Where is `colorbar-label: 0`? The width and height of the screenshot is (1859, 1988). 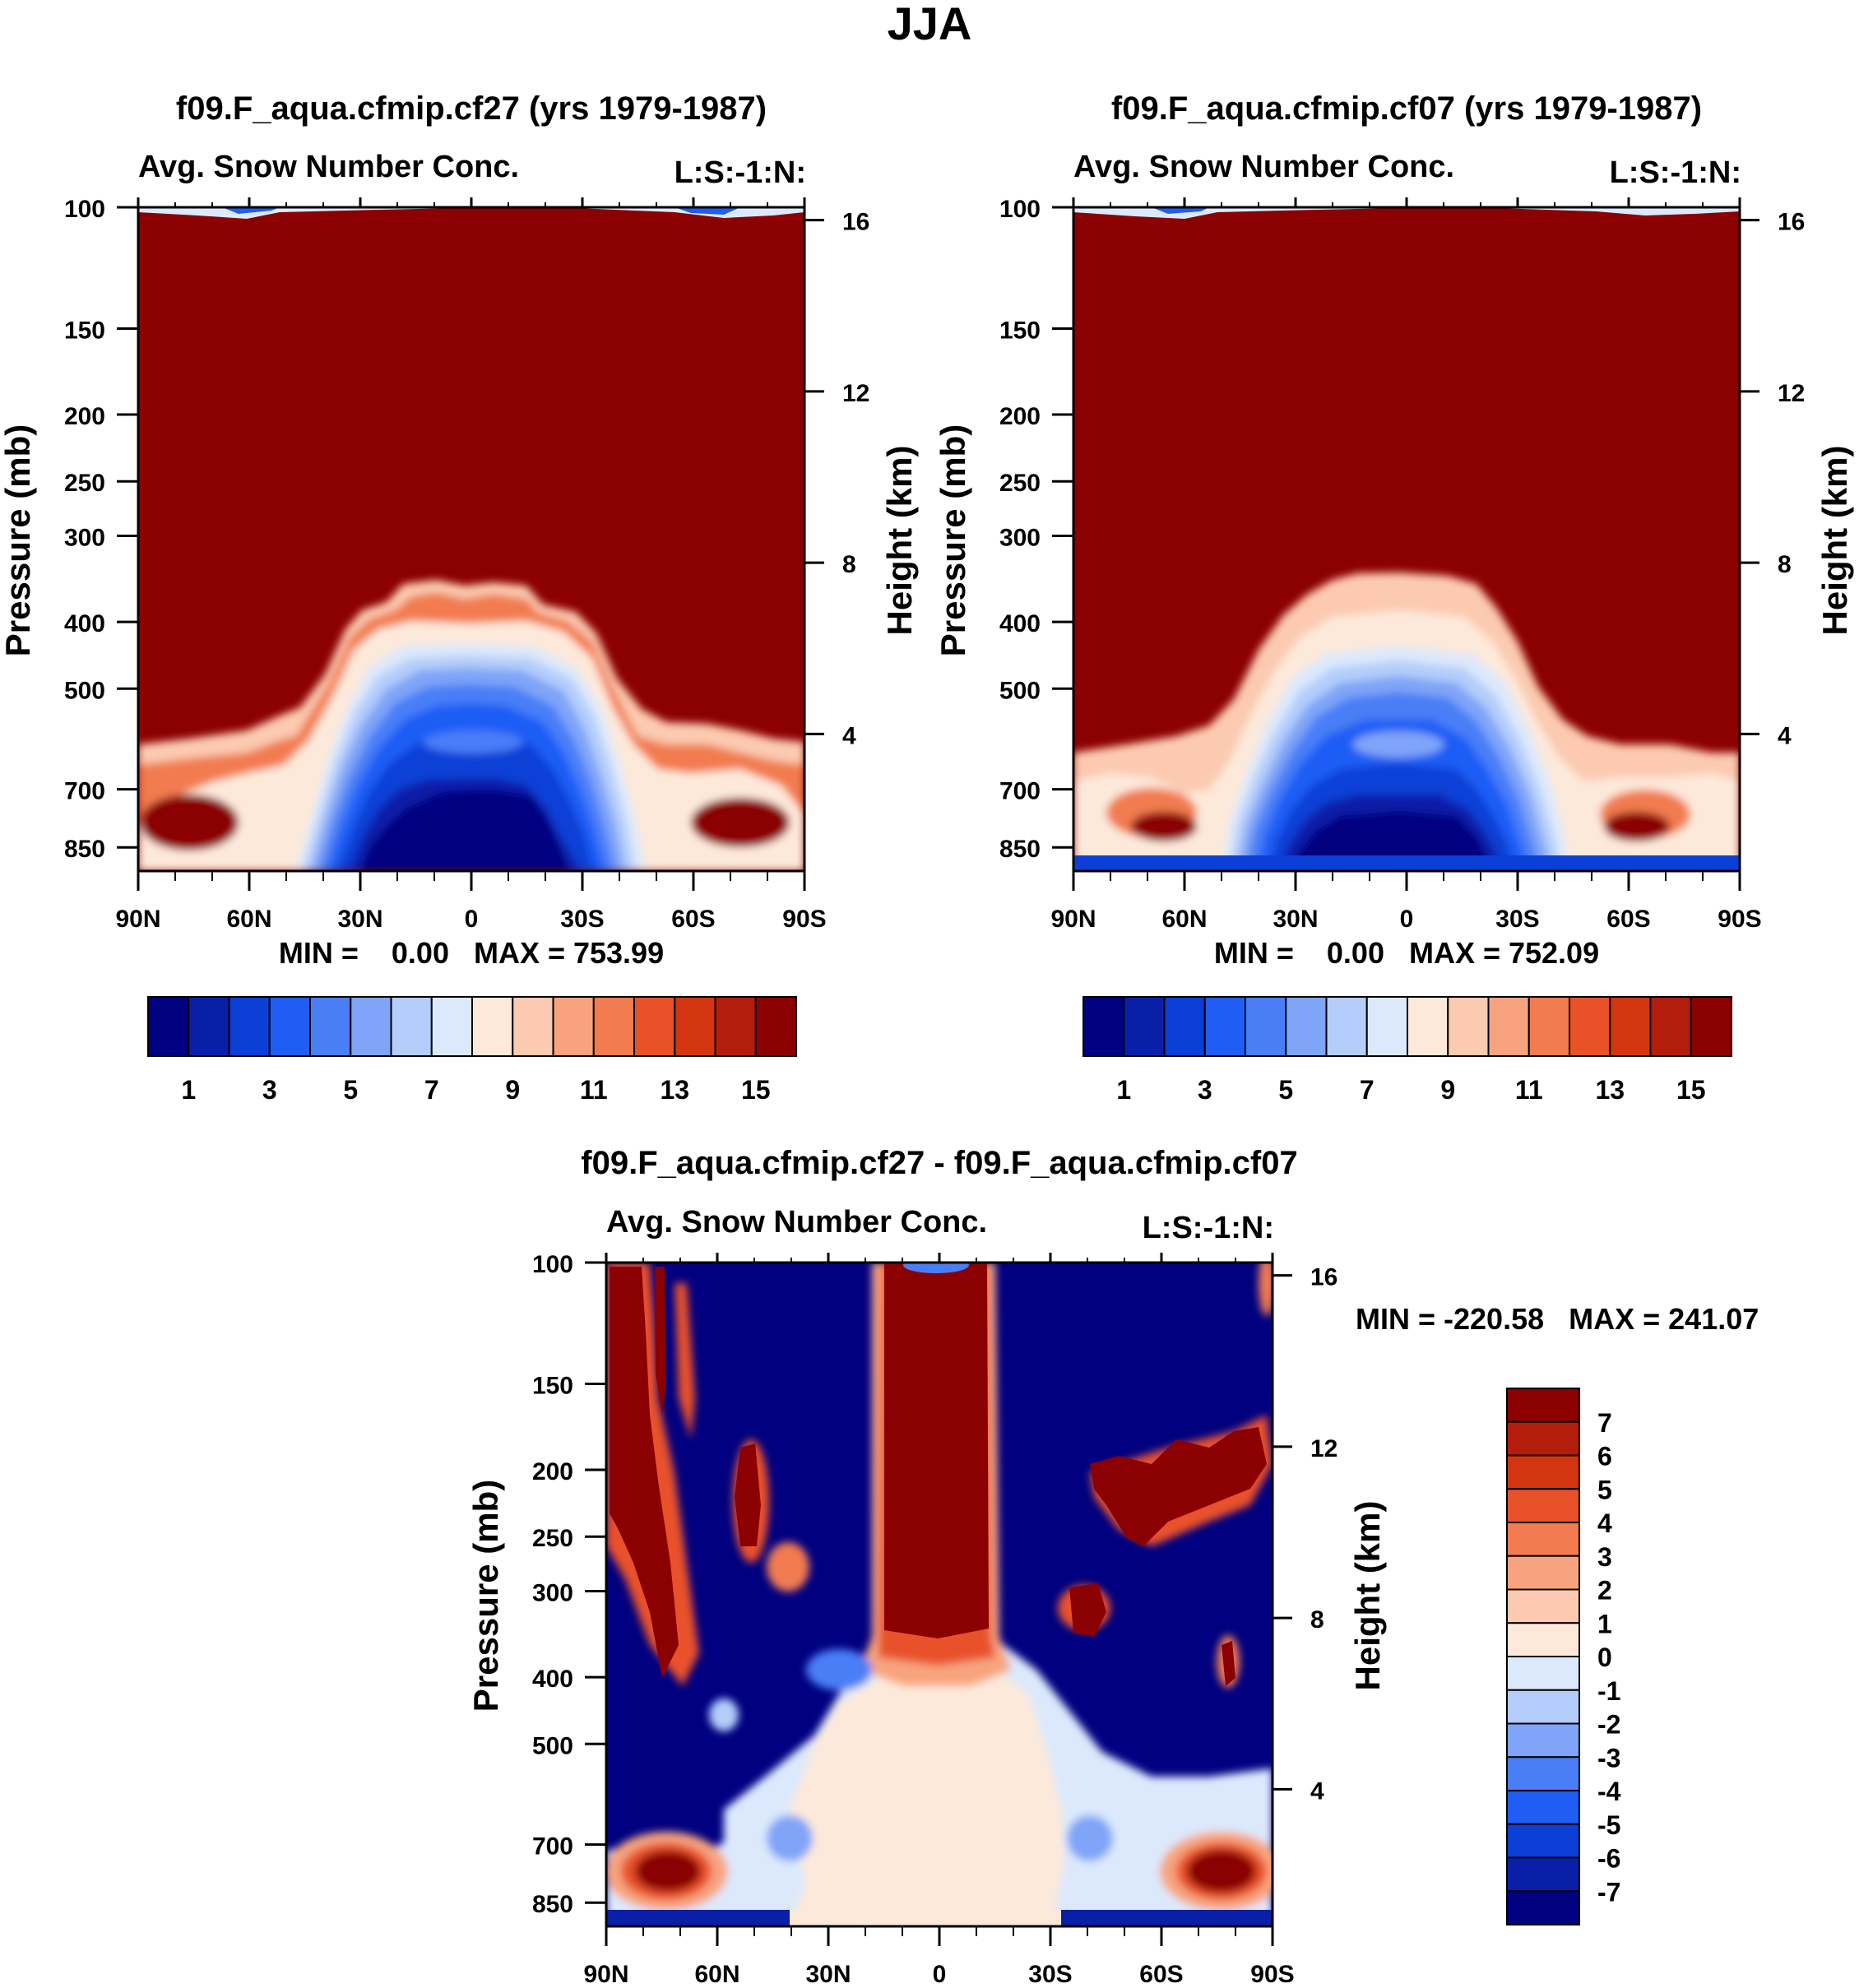 colorbar-label: 0 is located at coordinates (1604, 1658).